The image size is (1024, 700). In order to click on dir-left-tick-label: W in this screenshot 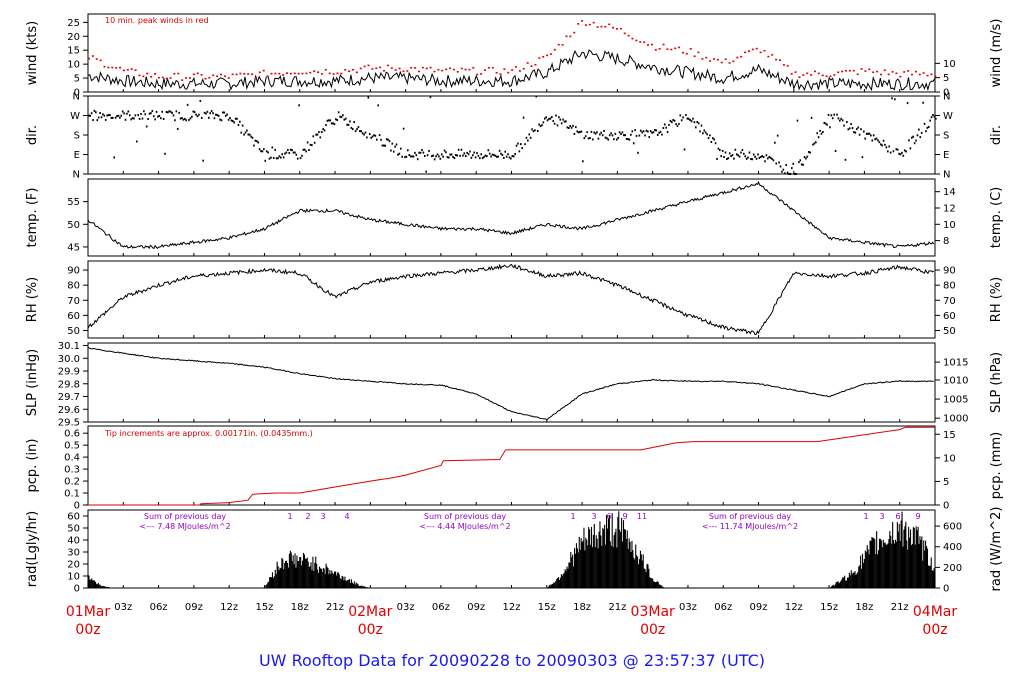, I will do `click(75, 116)`.